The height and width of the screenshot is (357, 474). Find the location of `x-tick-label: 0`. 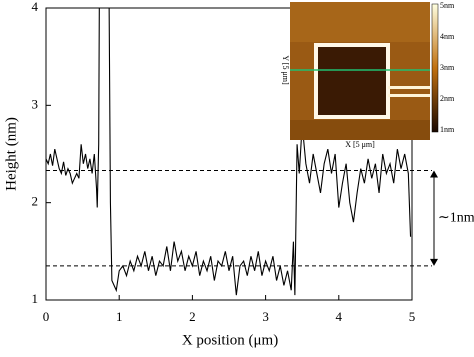

x-tick-label: 0 is located at coordinates (46, 316).